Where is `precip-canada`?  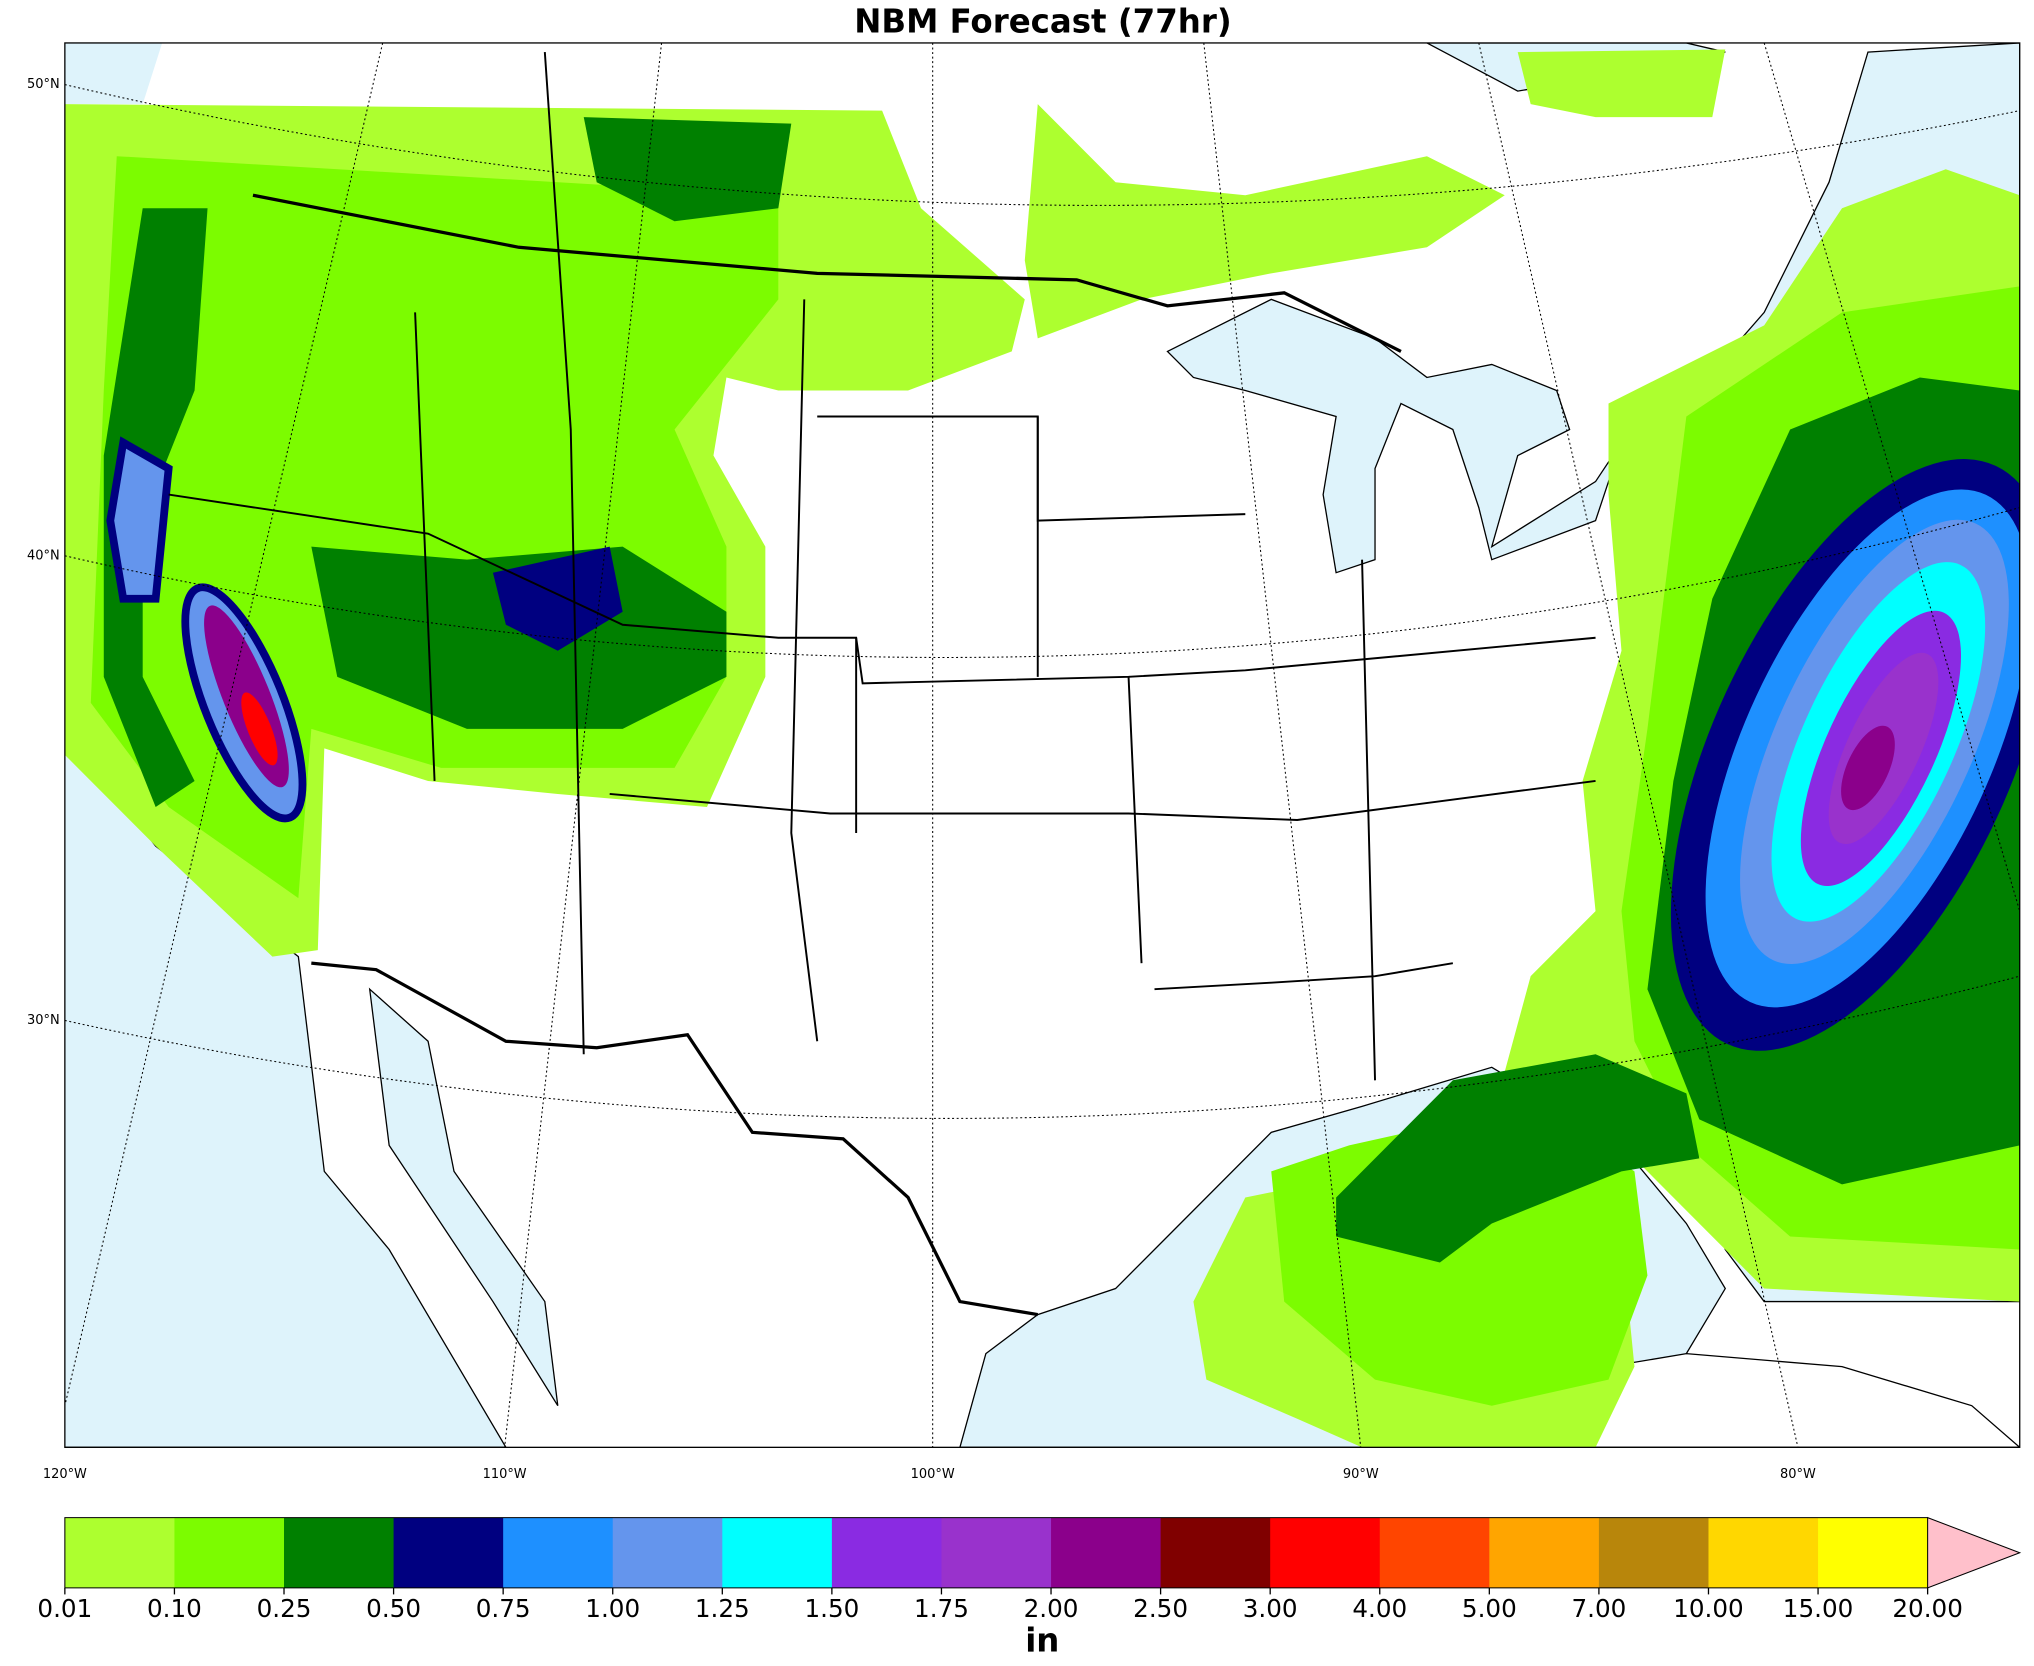
precip-canada is located at coordinates (1621, 83).